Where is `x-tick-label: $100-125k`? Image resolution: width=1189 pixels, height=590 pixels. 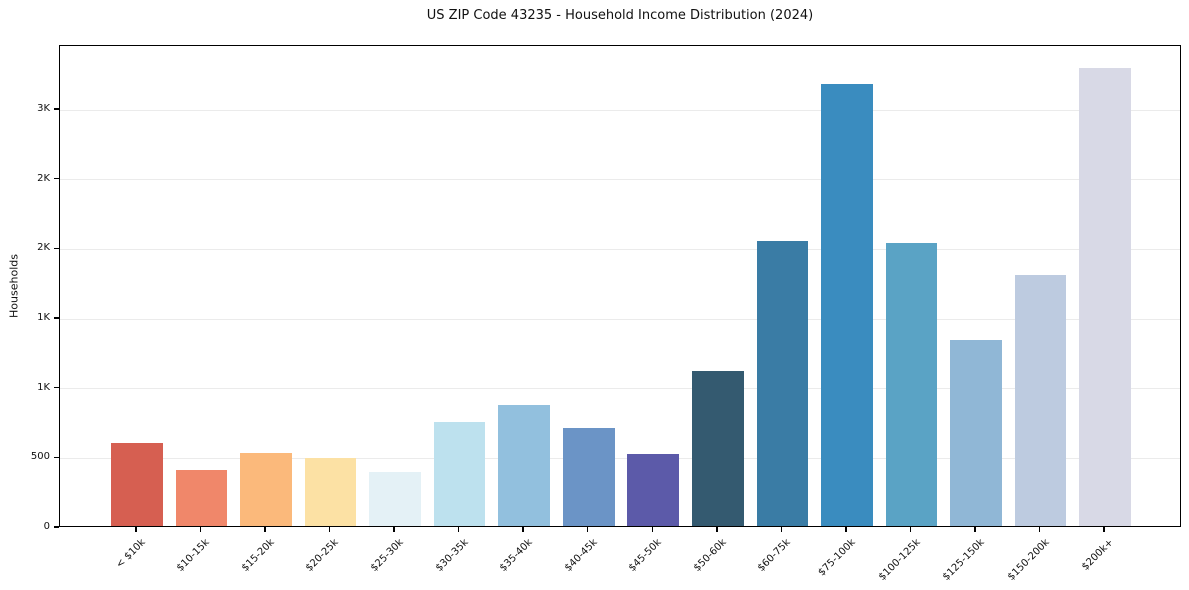
x-tick-label: $100-125k is located at coordinates (899, 560).